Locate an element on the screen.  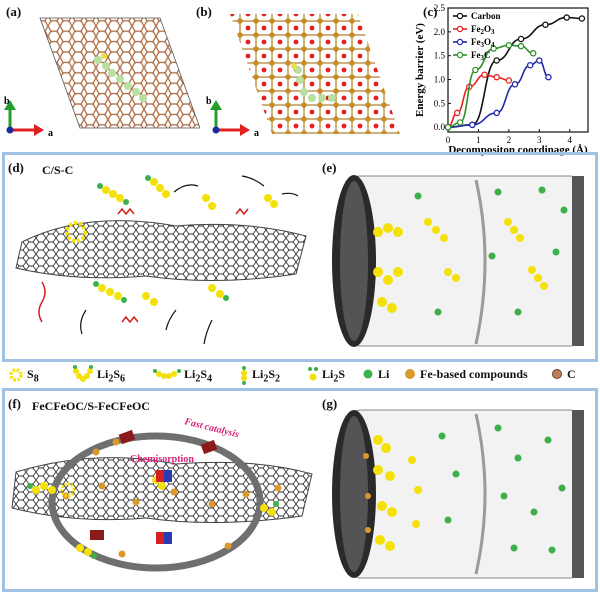
polysulfides-e is located at coordinates (460, 265).